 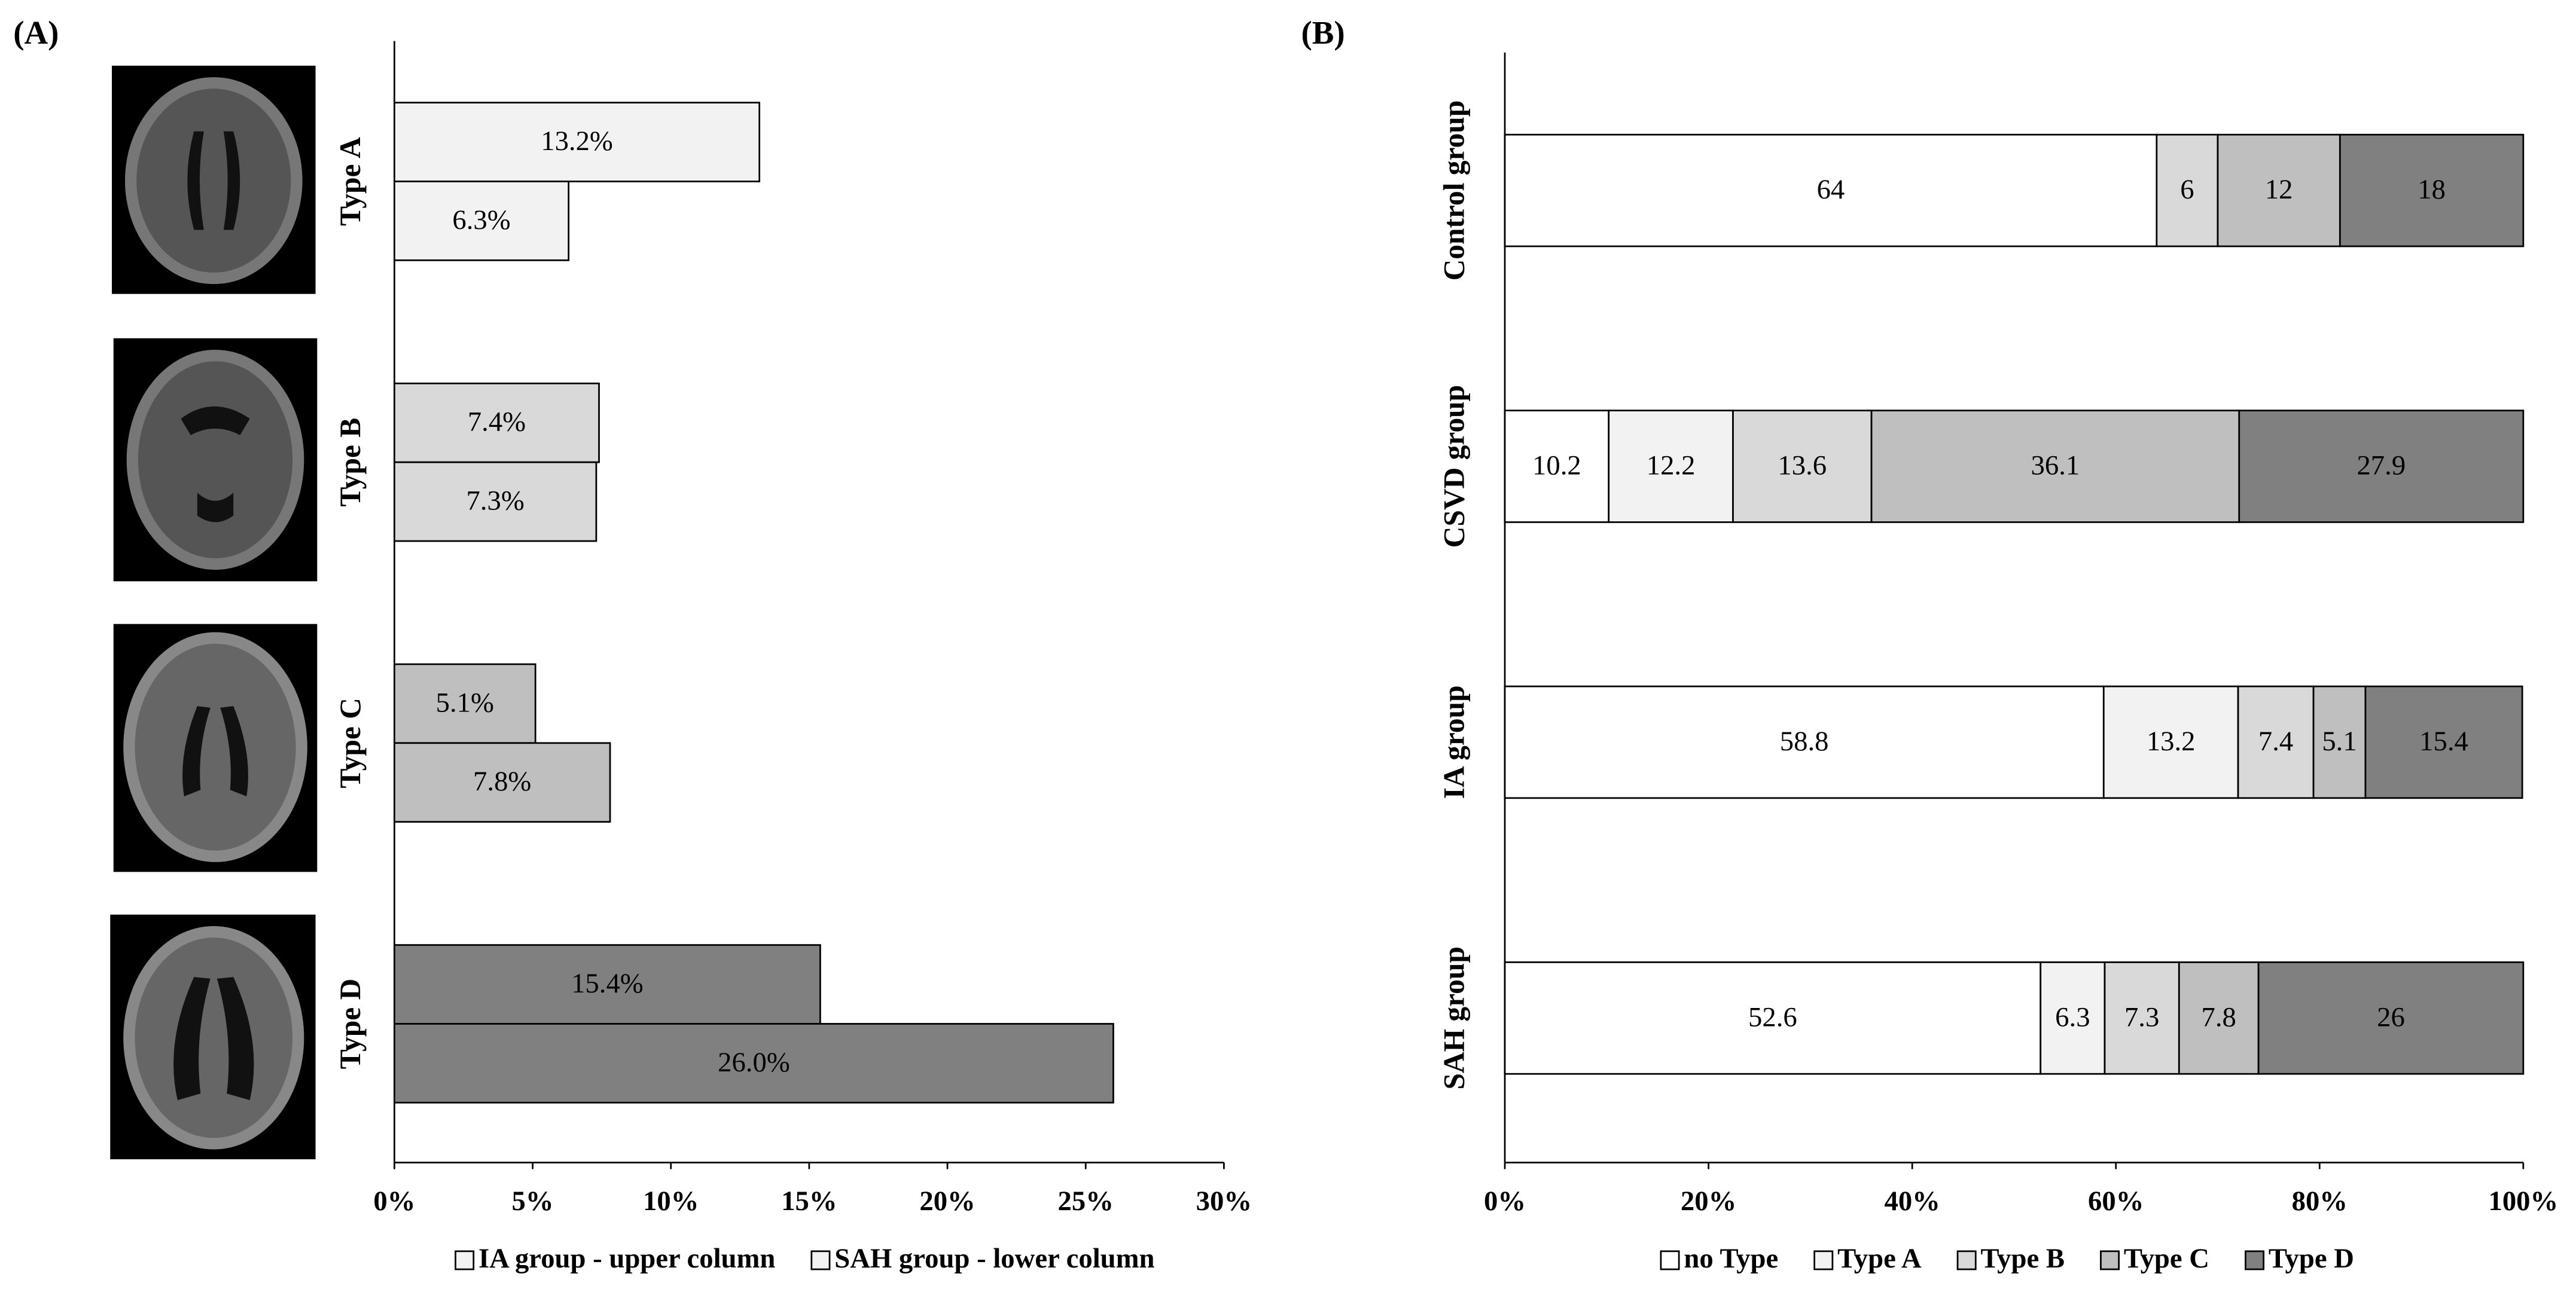 I want to click on value-label: 7.8, so click(x=2219, y=1017).